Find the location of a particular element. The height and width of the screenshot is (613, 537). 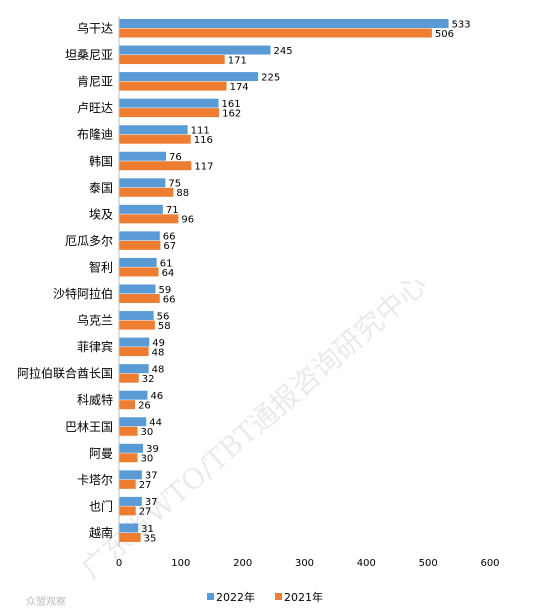

data-label: 171 is located at coordinates (237, 60).